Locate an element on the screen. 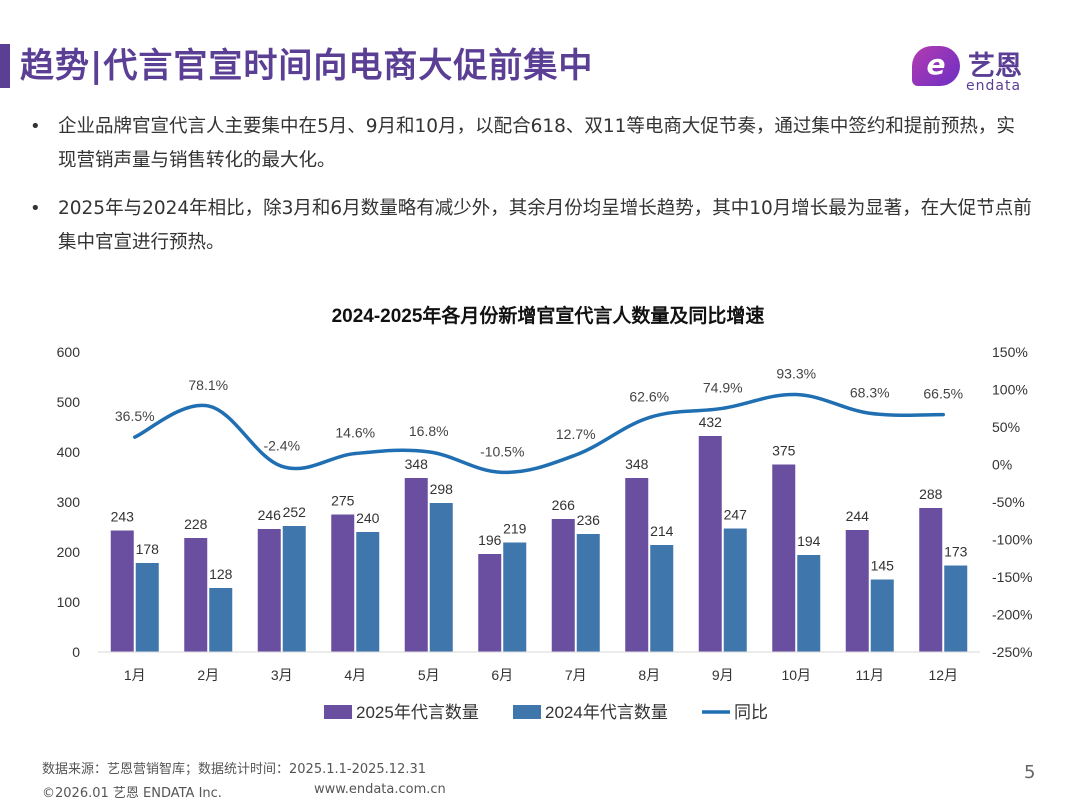 Image resolution: width=1080 pixels, height=810 pixels. yoy-line is located at coordinates (539, 433).